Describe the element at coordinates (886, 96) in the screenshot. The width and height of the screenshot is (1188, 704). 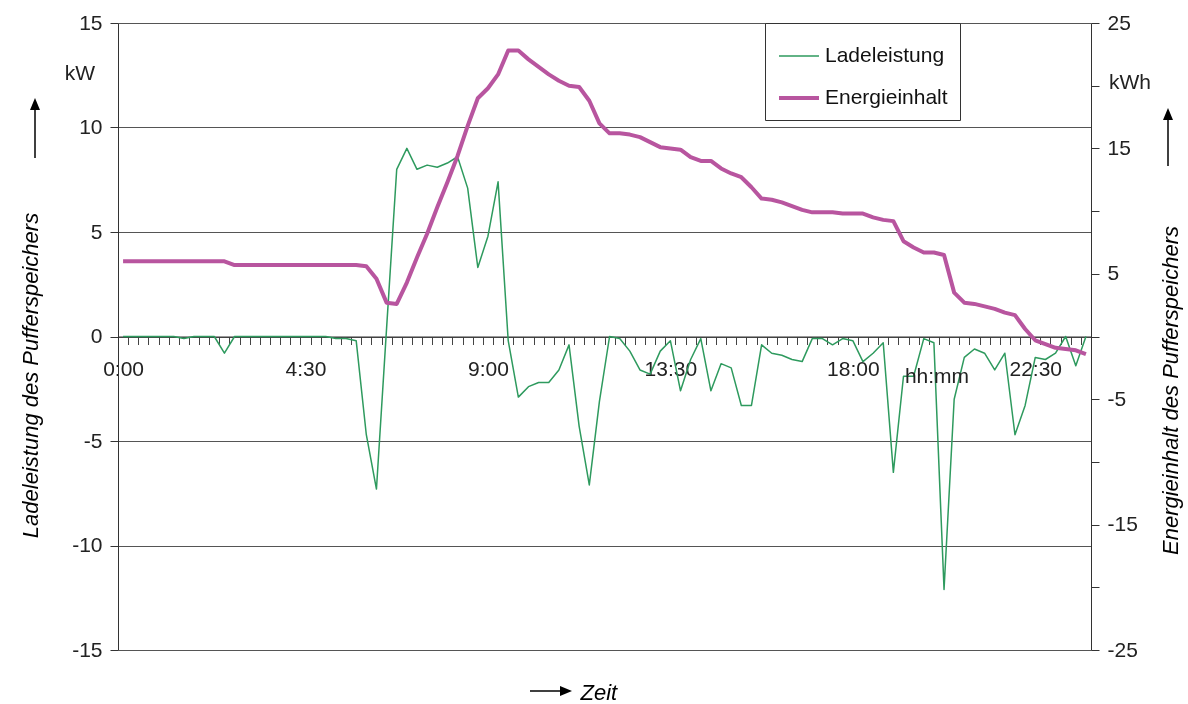
I see `legend-label: Energieinhalt` at that location.